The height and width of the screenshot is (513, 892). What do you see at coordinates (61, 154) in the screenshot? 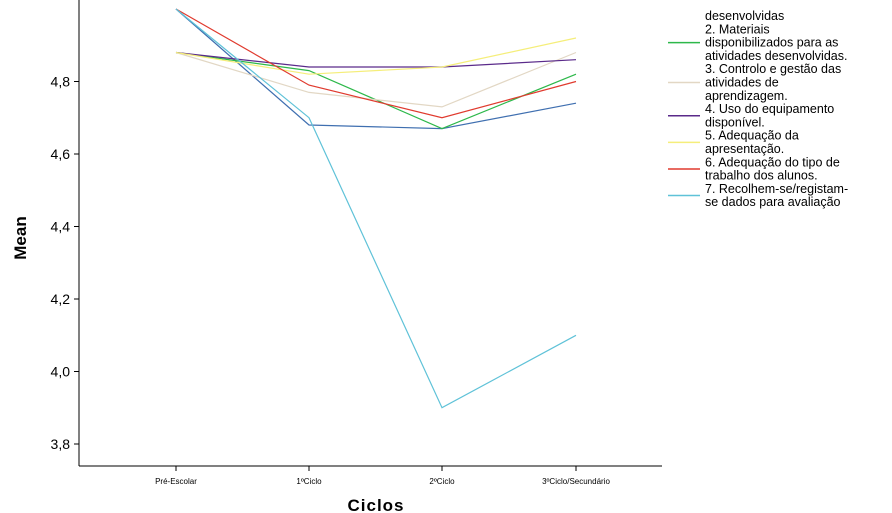
I see `y-tick-label: 4,6` at bounding box center [61, 154].